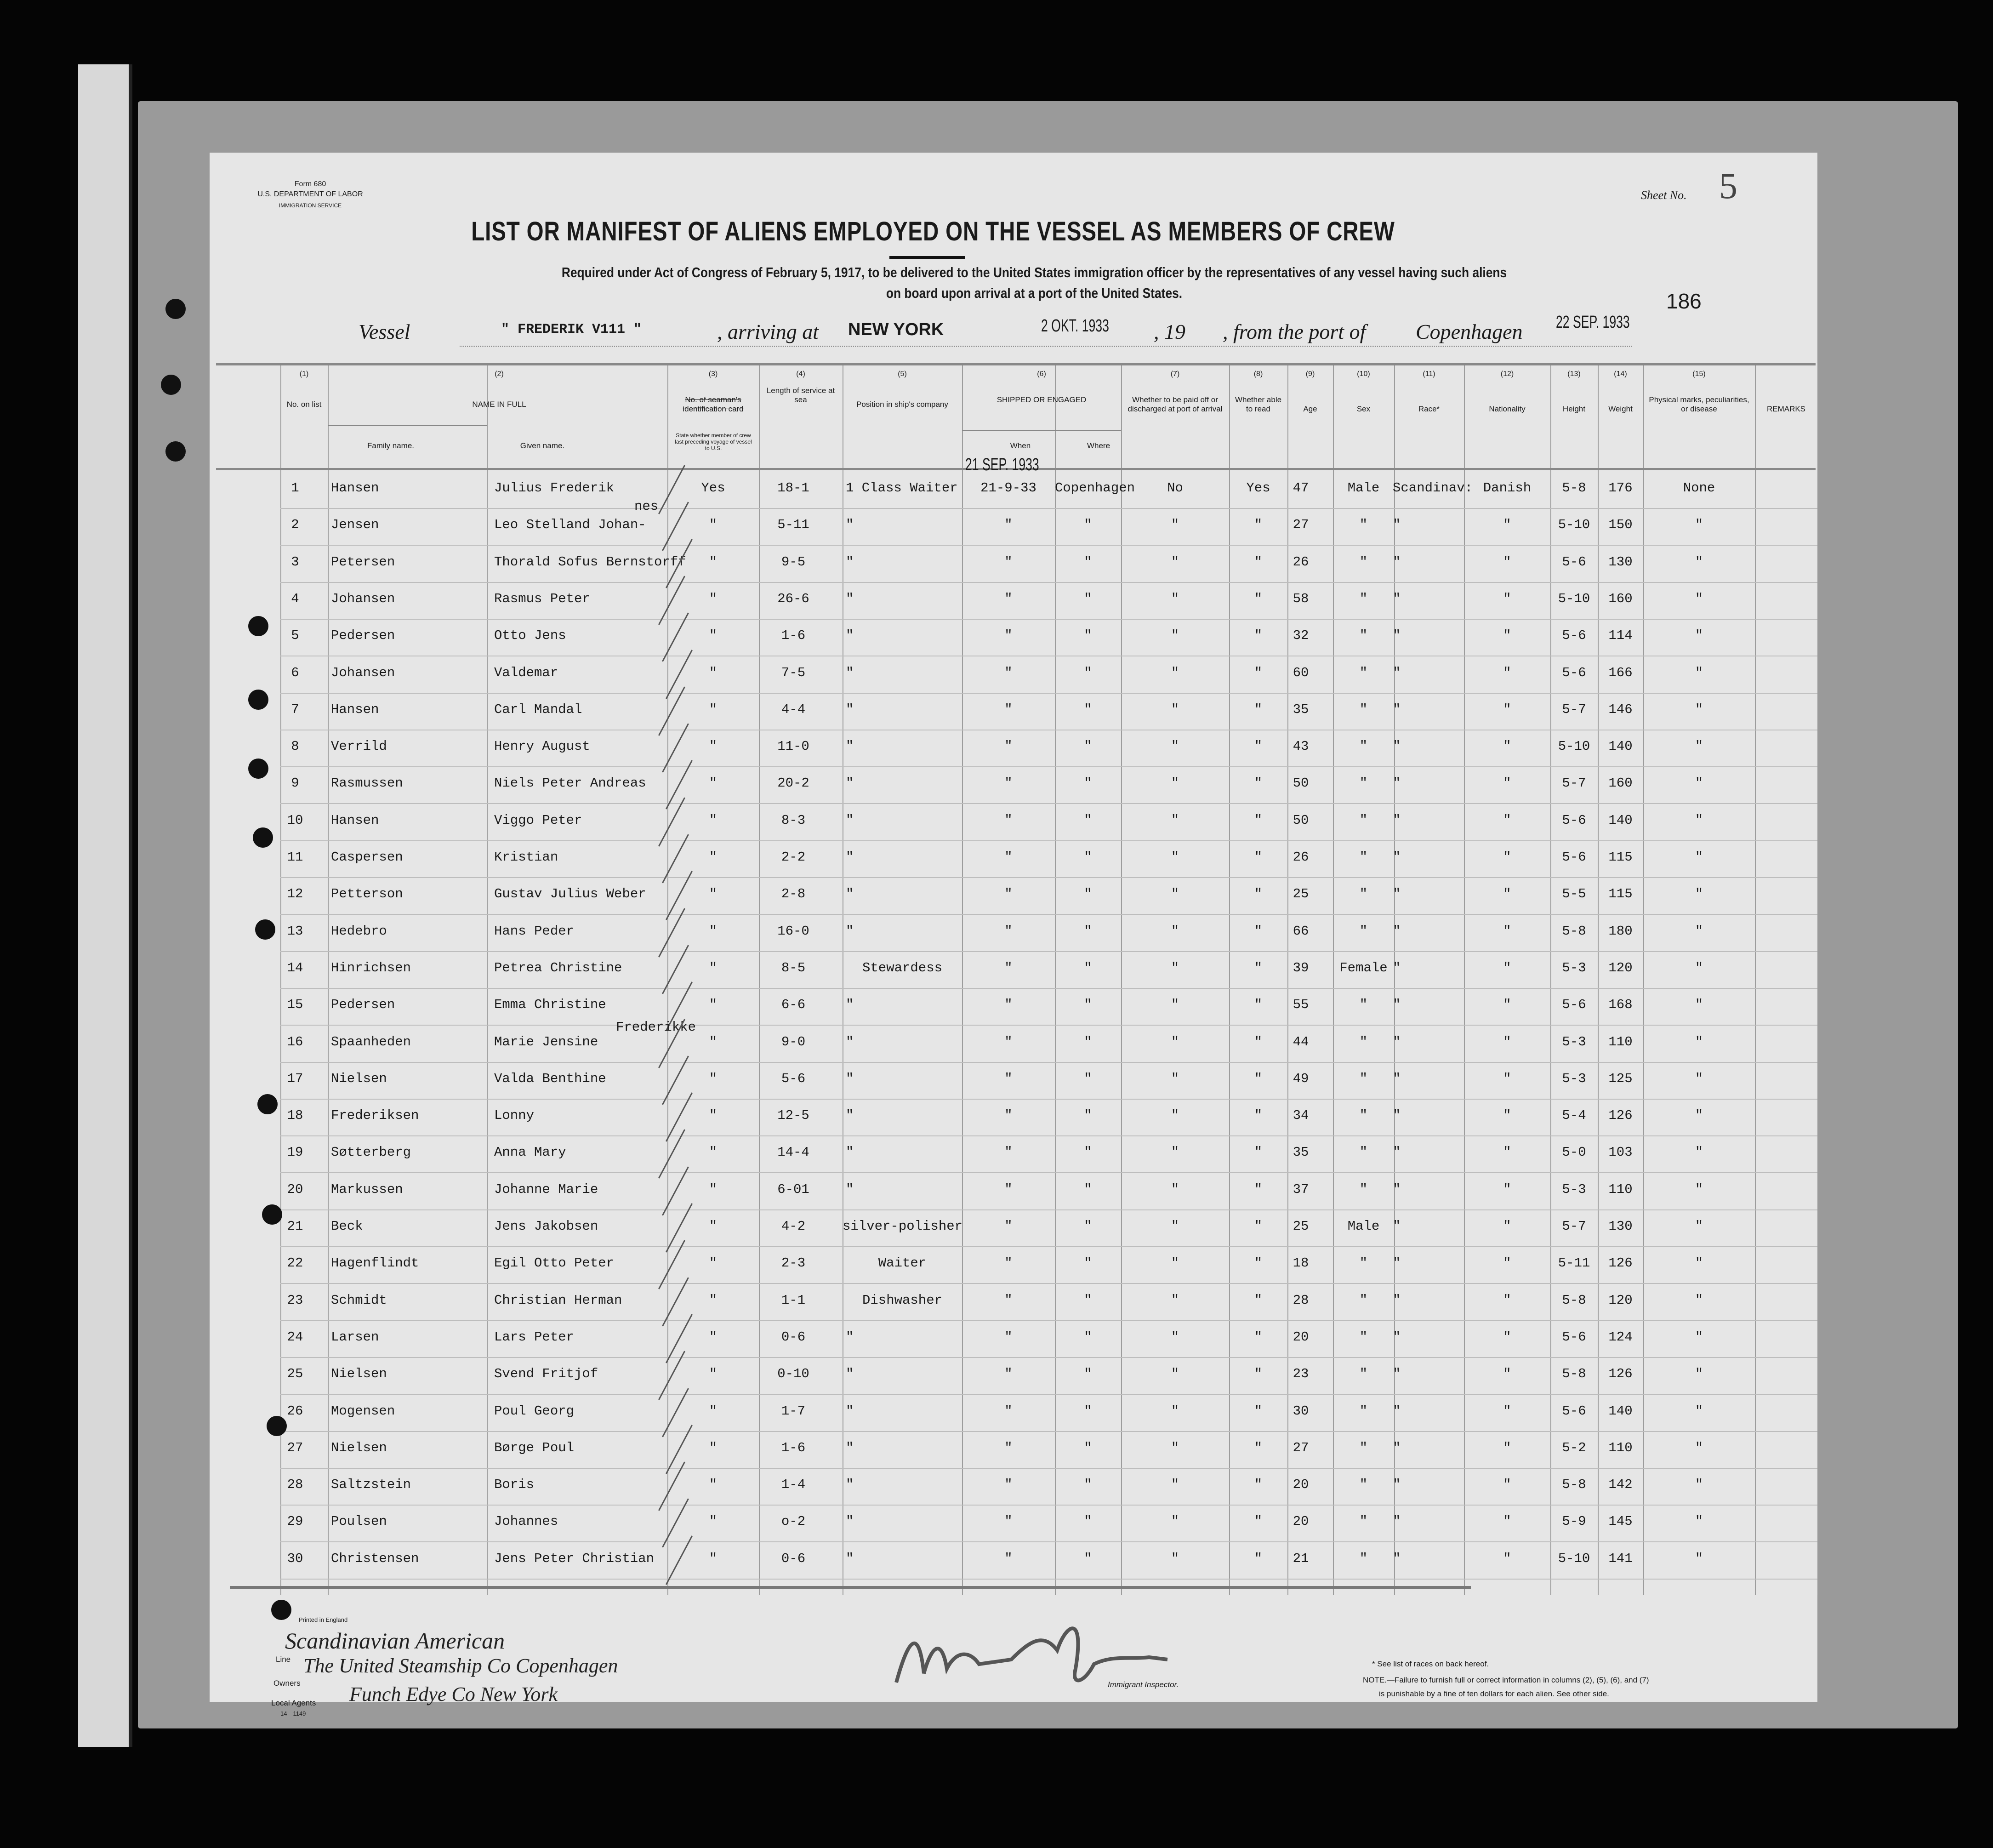 The height and width of the screenshot is (1848, 1993). I want to click on length-of-service: 9-0, so click(793, 1041).